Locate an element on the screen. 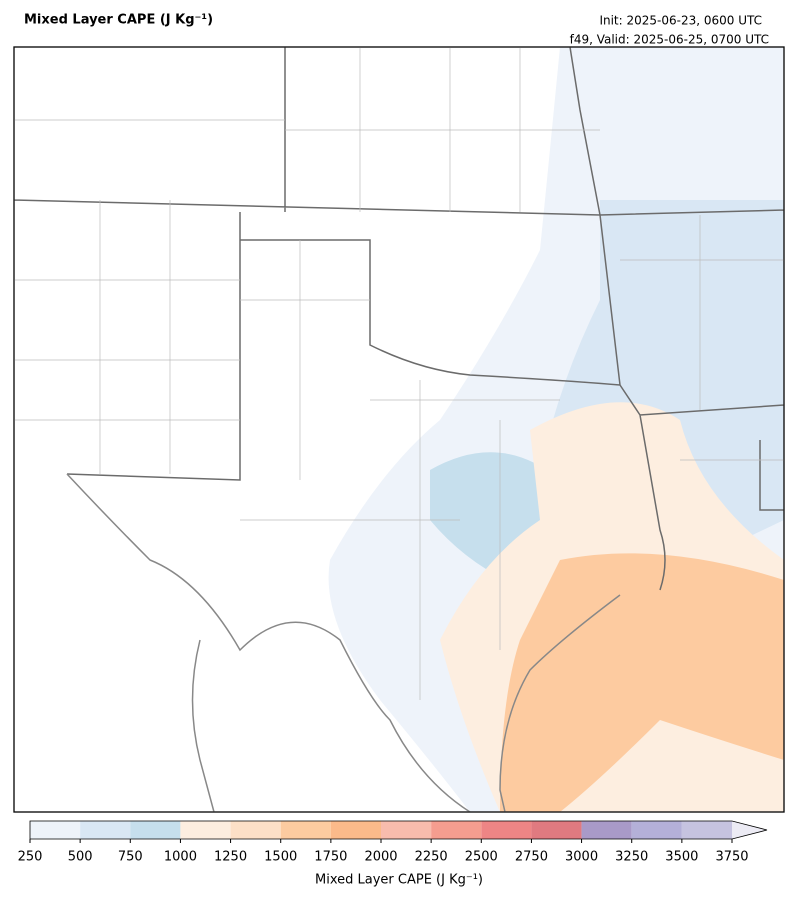 The image size is (797, 900). colorbar-tick-label: 1250 is located at coordinates (230, 857).